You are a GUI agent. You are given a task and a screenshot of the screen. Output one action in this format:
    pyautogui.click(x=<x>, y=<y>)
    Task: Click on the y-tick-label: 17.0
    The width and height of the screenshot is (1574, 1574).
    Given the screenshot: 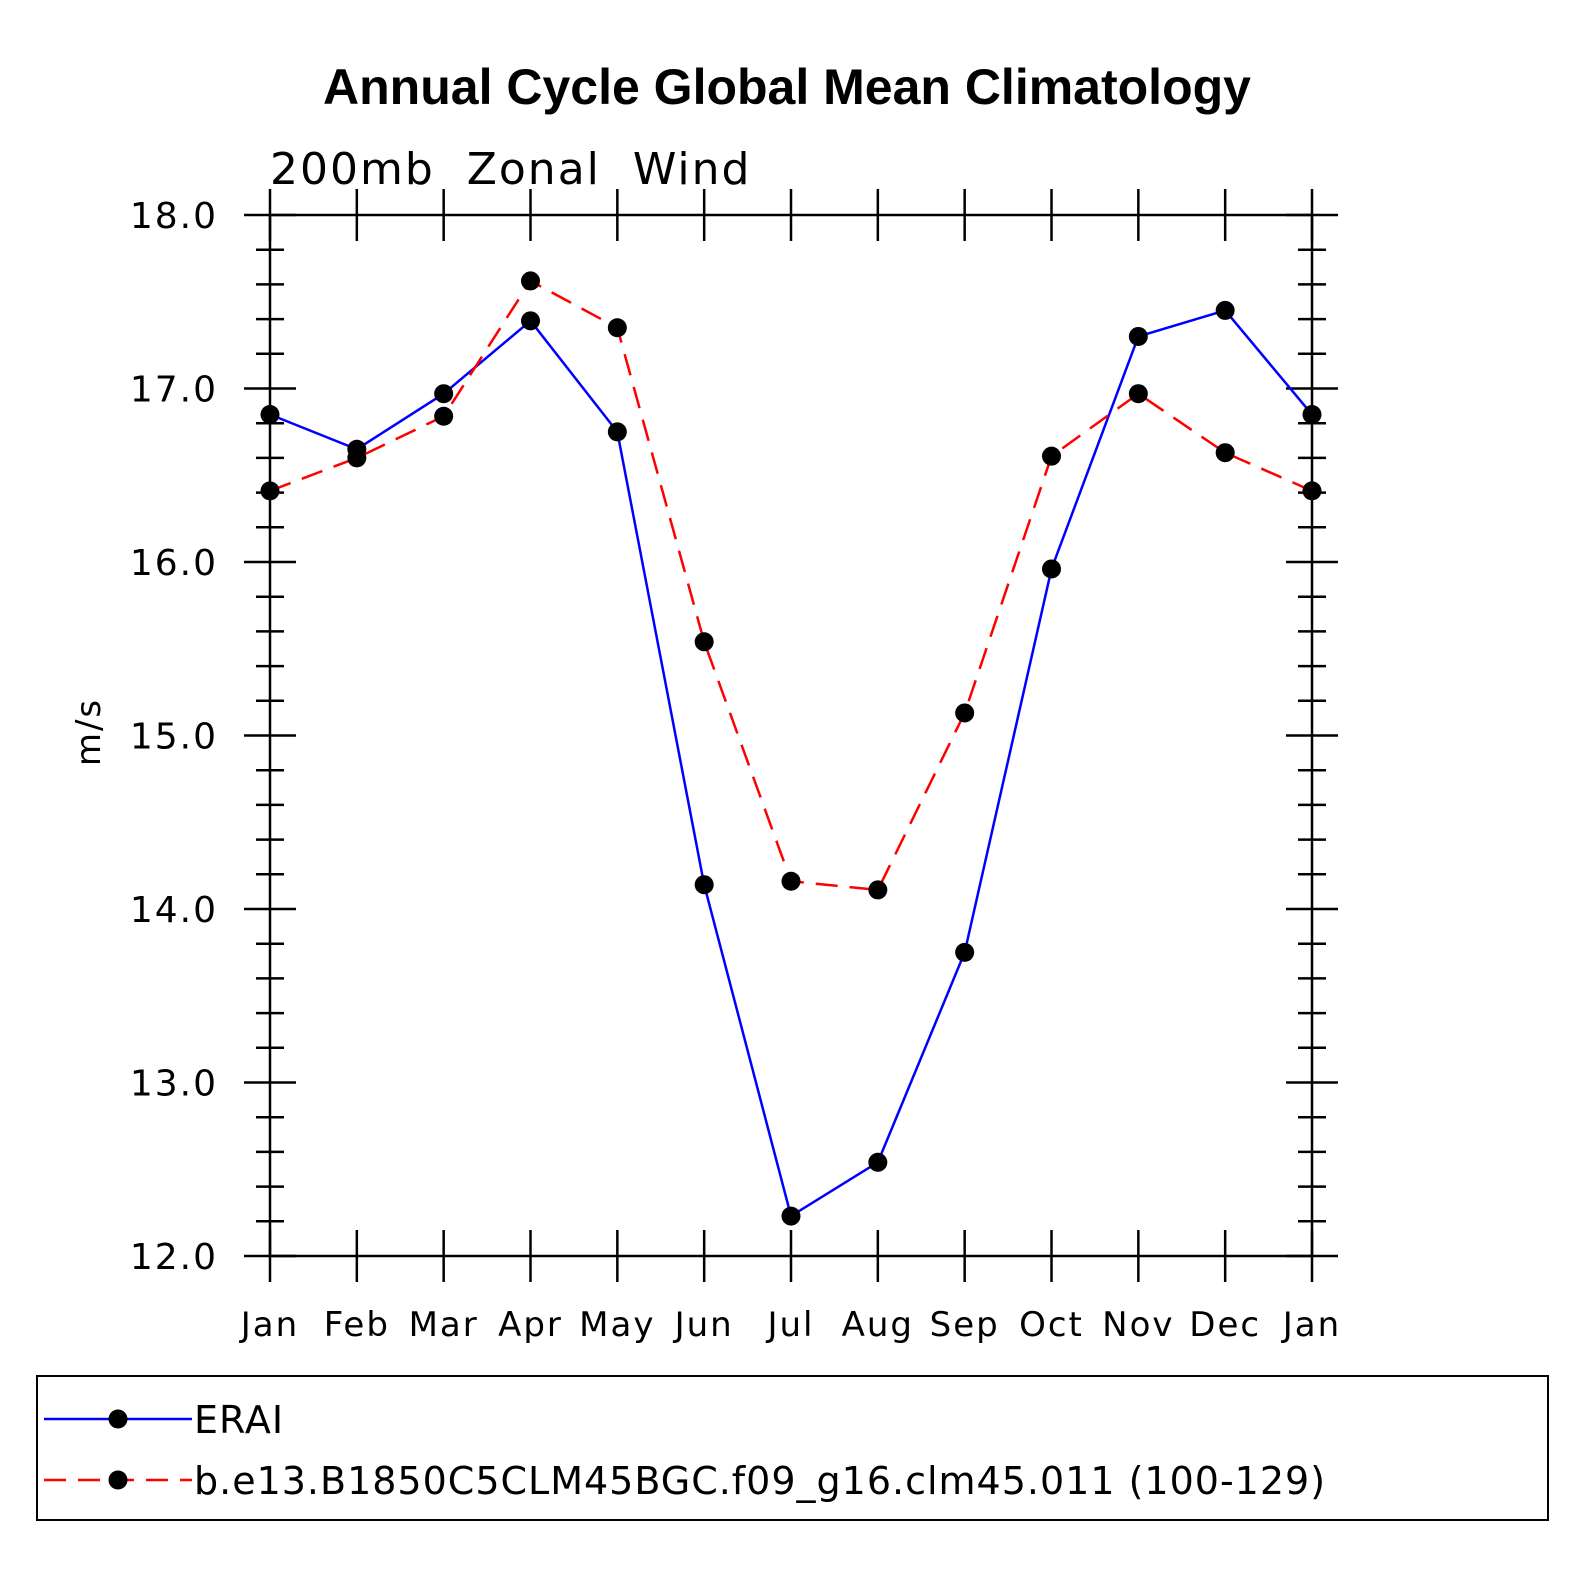 What is the action you would take?
    pyautogui.click(x=174, y=390)
    